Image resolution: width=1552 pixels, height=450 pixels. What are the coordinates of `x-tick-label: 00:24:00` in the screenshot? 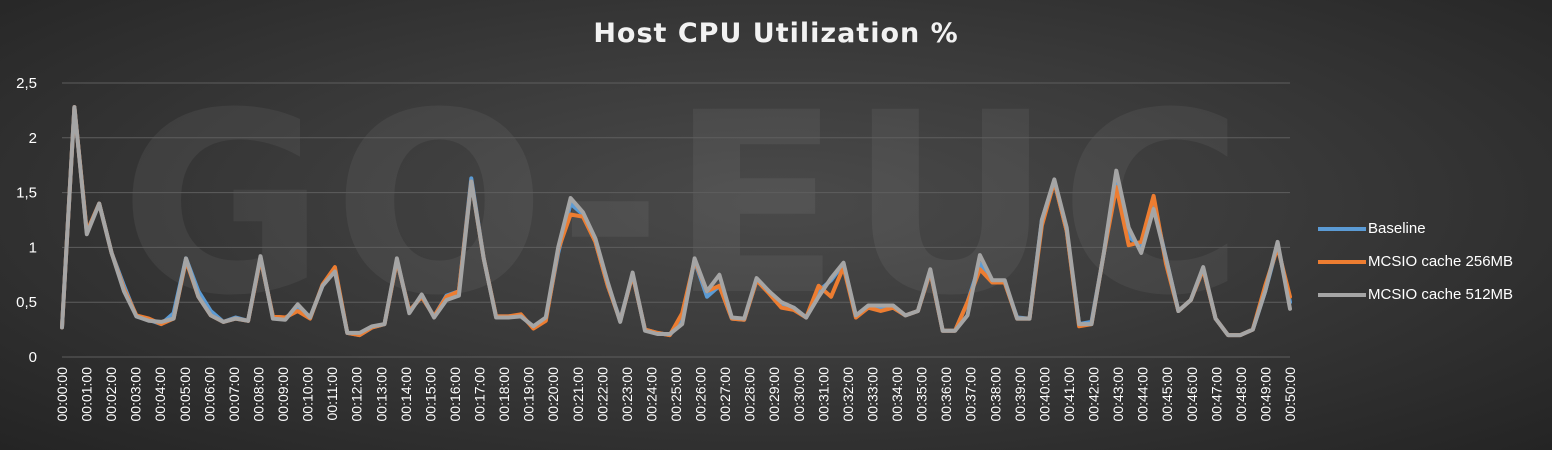 It's located at (651, 394).